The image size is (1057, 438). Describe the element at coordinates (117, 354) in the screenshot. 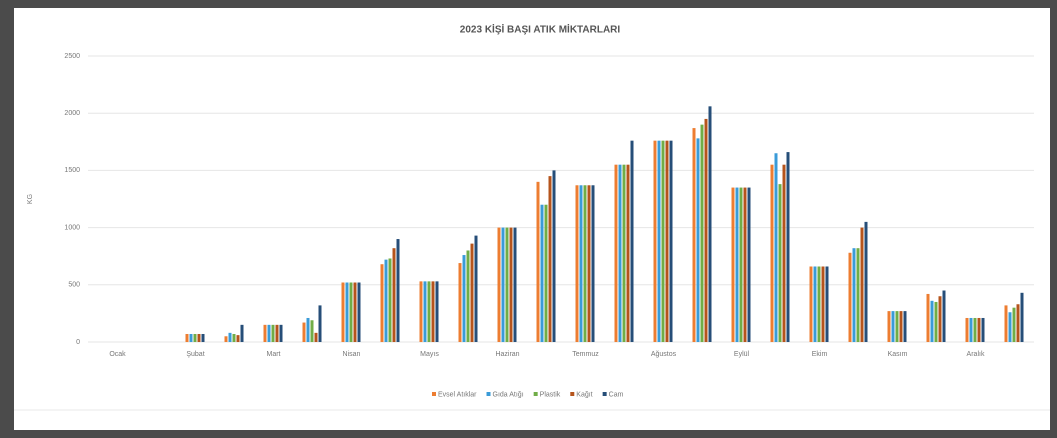

I see `x-tick-label: Ocak` at that location.